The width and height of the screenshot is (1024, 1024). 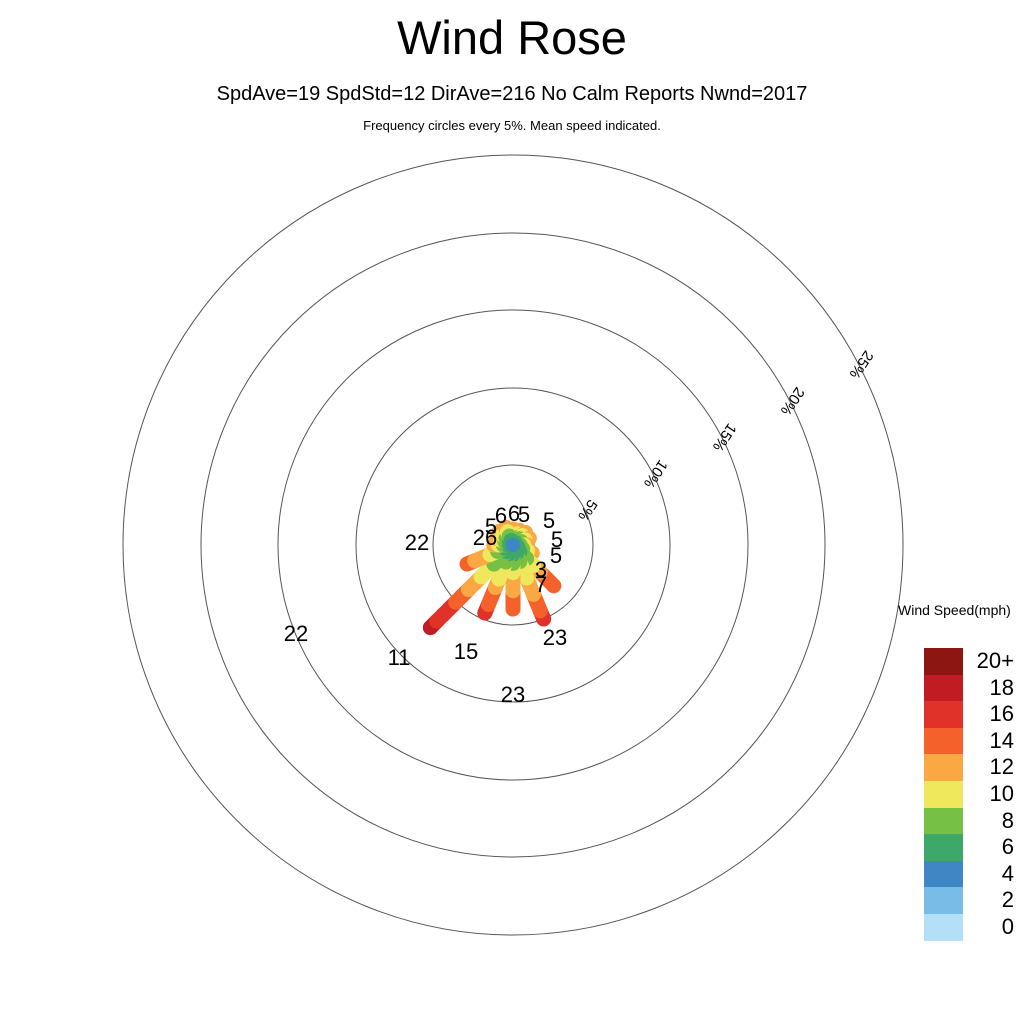 I want to click on petal-speed-label: 7, so click(x=541, y=584).